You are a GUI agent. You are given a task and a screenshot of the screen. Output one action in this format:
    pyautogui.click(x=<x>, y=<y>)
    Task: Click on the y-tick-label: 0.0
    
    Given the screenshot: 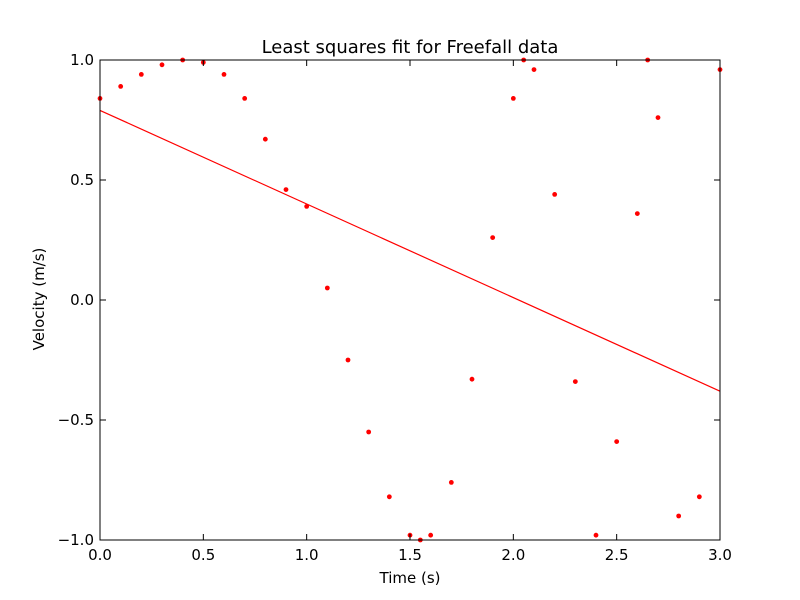 What is the action you would take?
    pyautogui.click(x=82, y=300)
    